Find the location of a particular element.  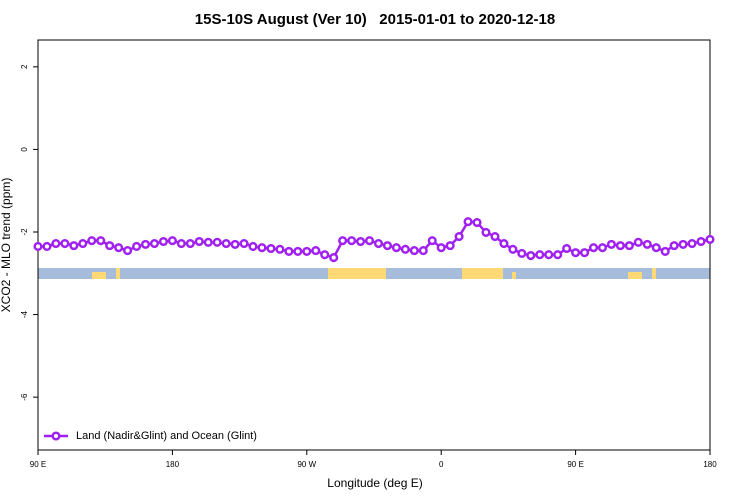

y-tick-label: 2 is located at coordinates (24, 66).